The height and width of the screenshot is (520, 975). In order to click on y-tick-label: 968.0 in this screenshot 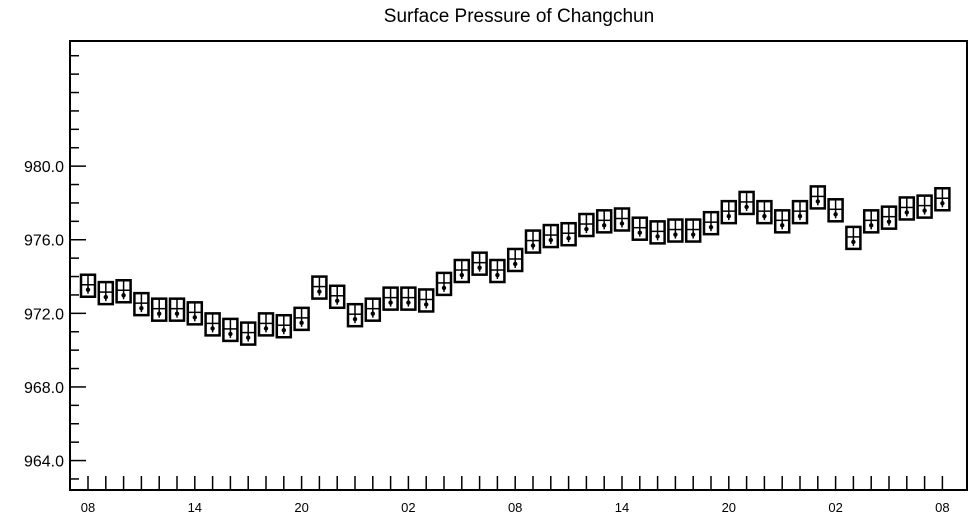, I will do `click(44, 388)`.